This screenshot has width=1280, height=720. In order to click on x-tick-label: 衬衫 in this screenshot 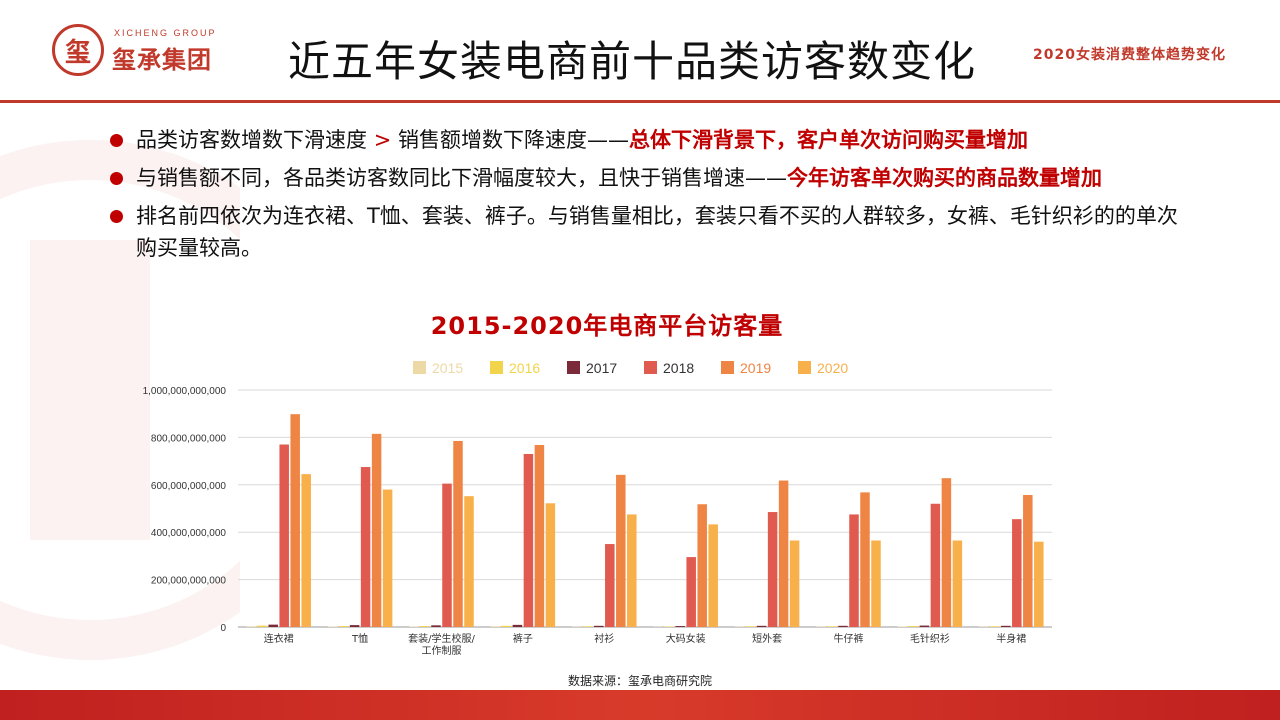, I will do `click(604, 638)`.